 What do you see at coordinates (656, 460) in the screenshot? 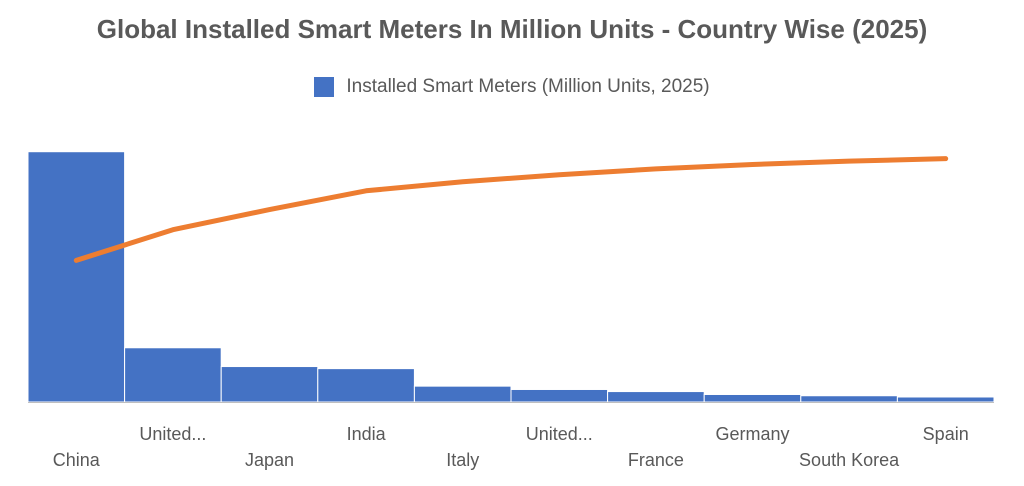
I see `x-tick-label: France` at bounding box center [656, 460].